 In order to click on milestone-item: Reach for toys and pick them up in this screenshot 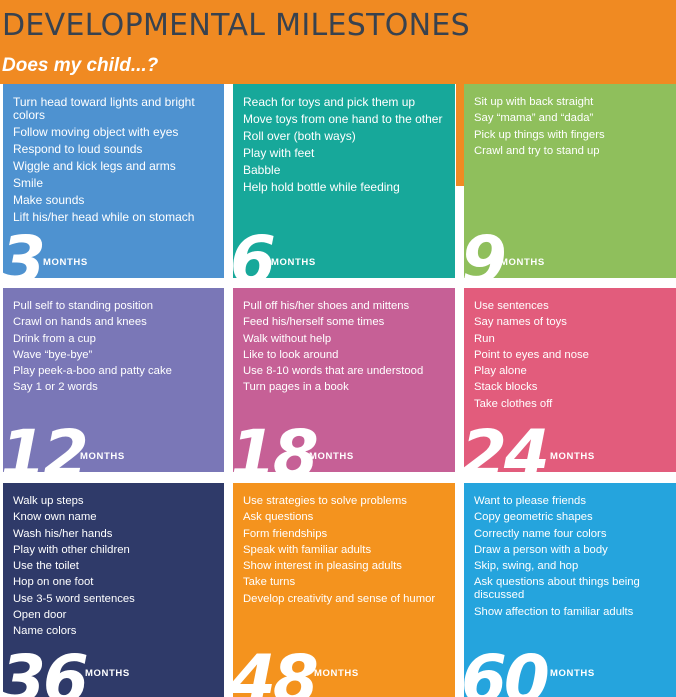, I will do `click(329, 102)`.